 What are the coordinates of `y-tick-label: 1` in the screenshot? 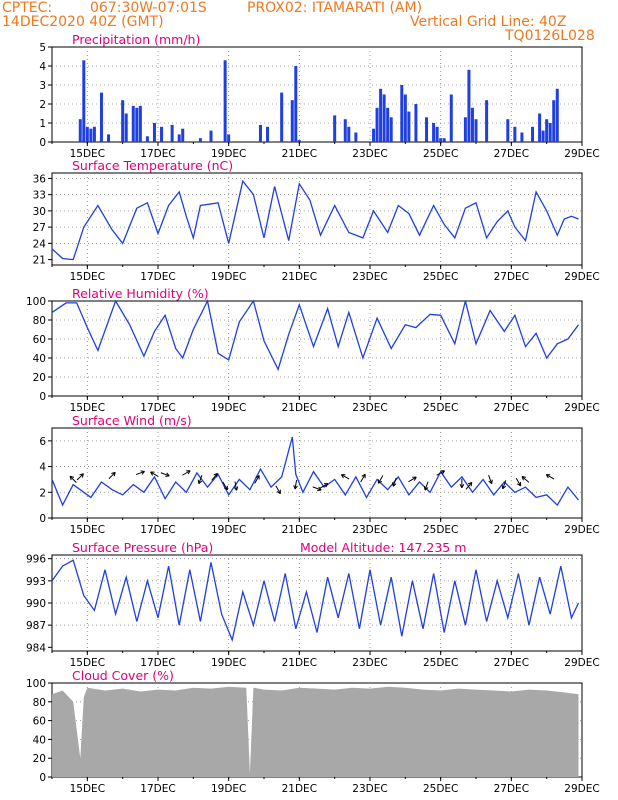 It's located at (42, 124).